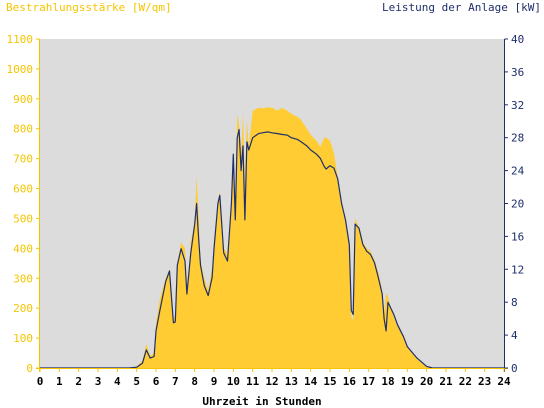 Image resolution: width=544 pixels, height=408 pixels. I want to click on left-tick-label: 600, so click(23, 189).